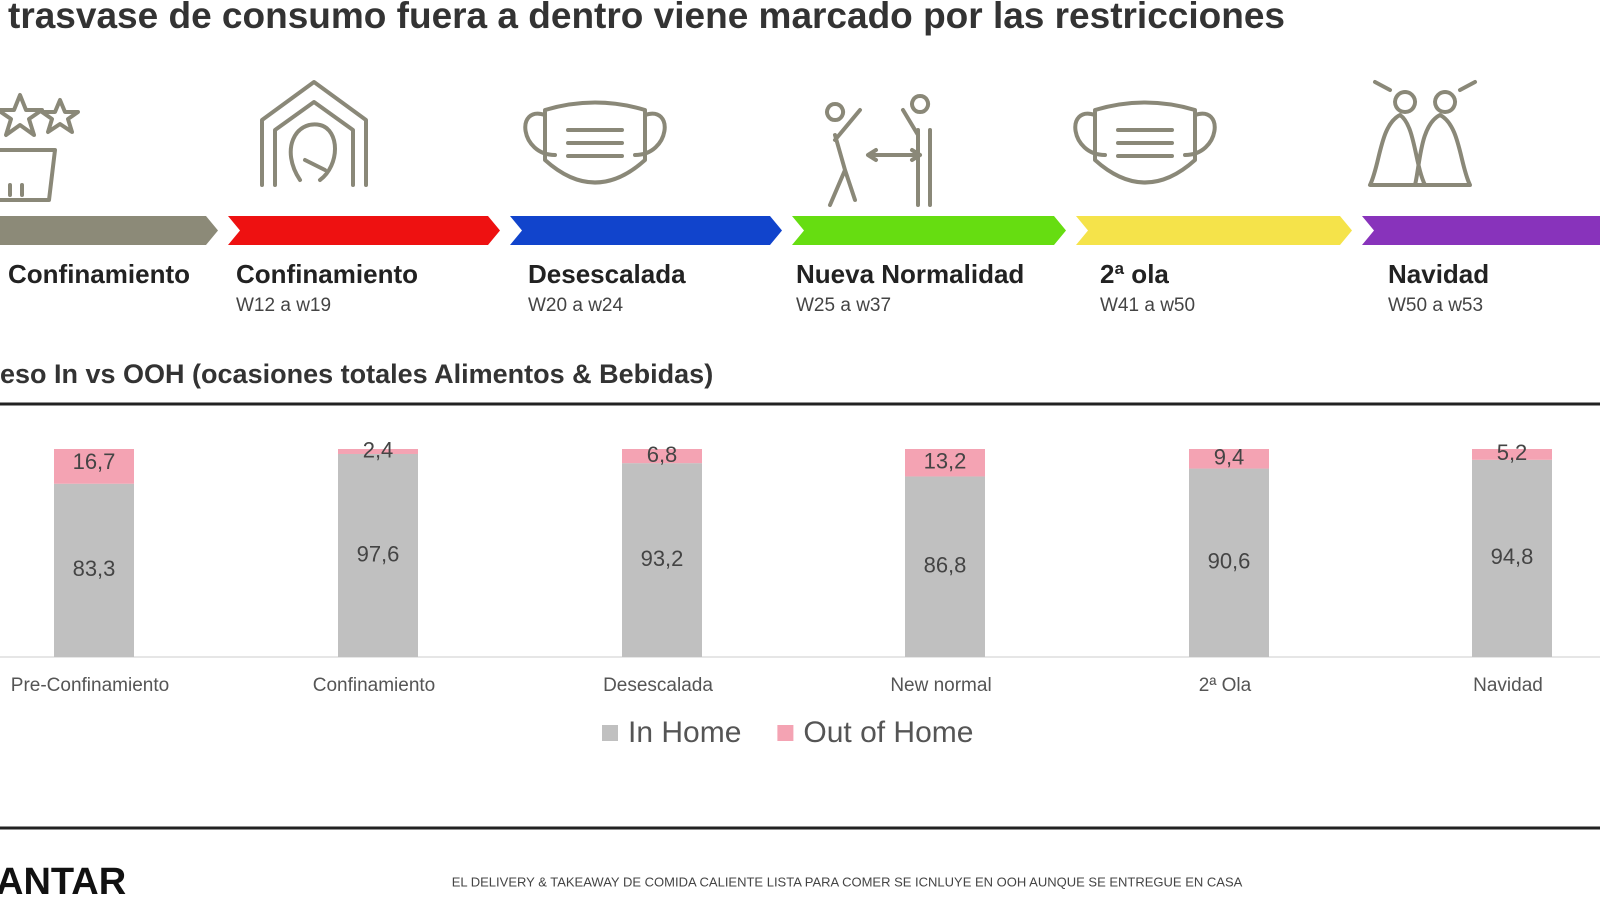 This screenshot has width=1600, height=900. I want to click on x-tick-label: Desescalada, so click(658, 685).